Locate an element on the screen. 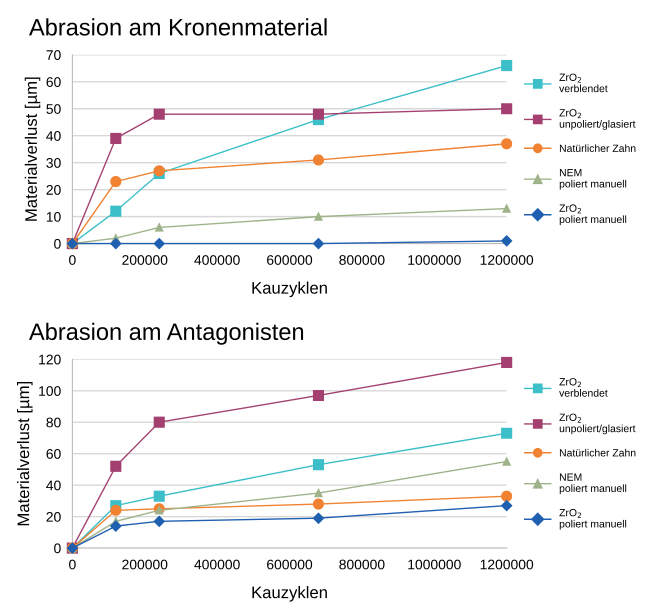 The image size is (658, 609). chart-title: Abrasion am Antagonisten is located at coordinates (166, 333).